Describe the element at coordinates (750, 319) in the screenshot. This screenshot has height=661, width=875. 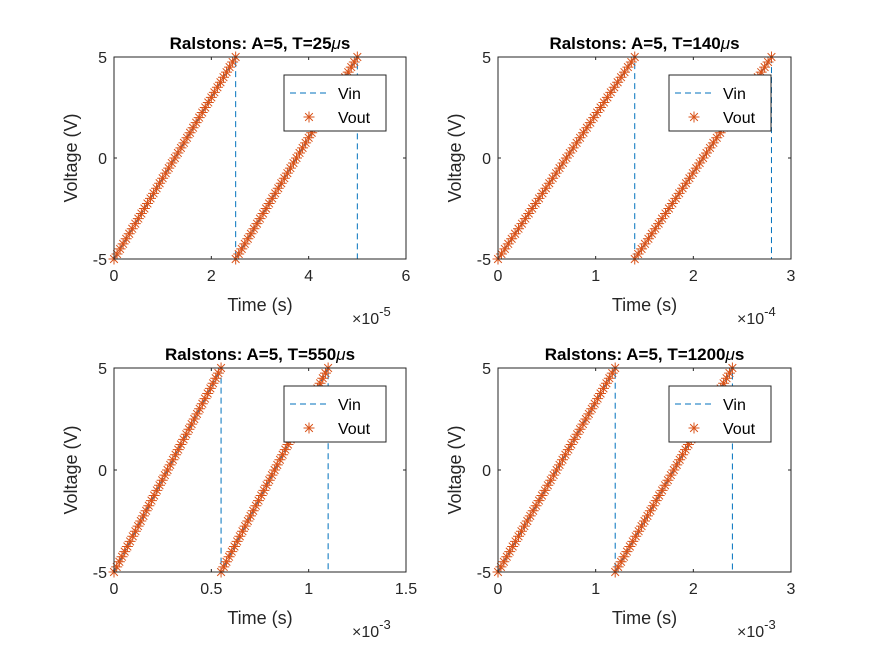
I see `x-multiplier-base: ×10` at that location.